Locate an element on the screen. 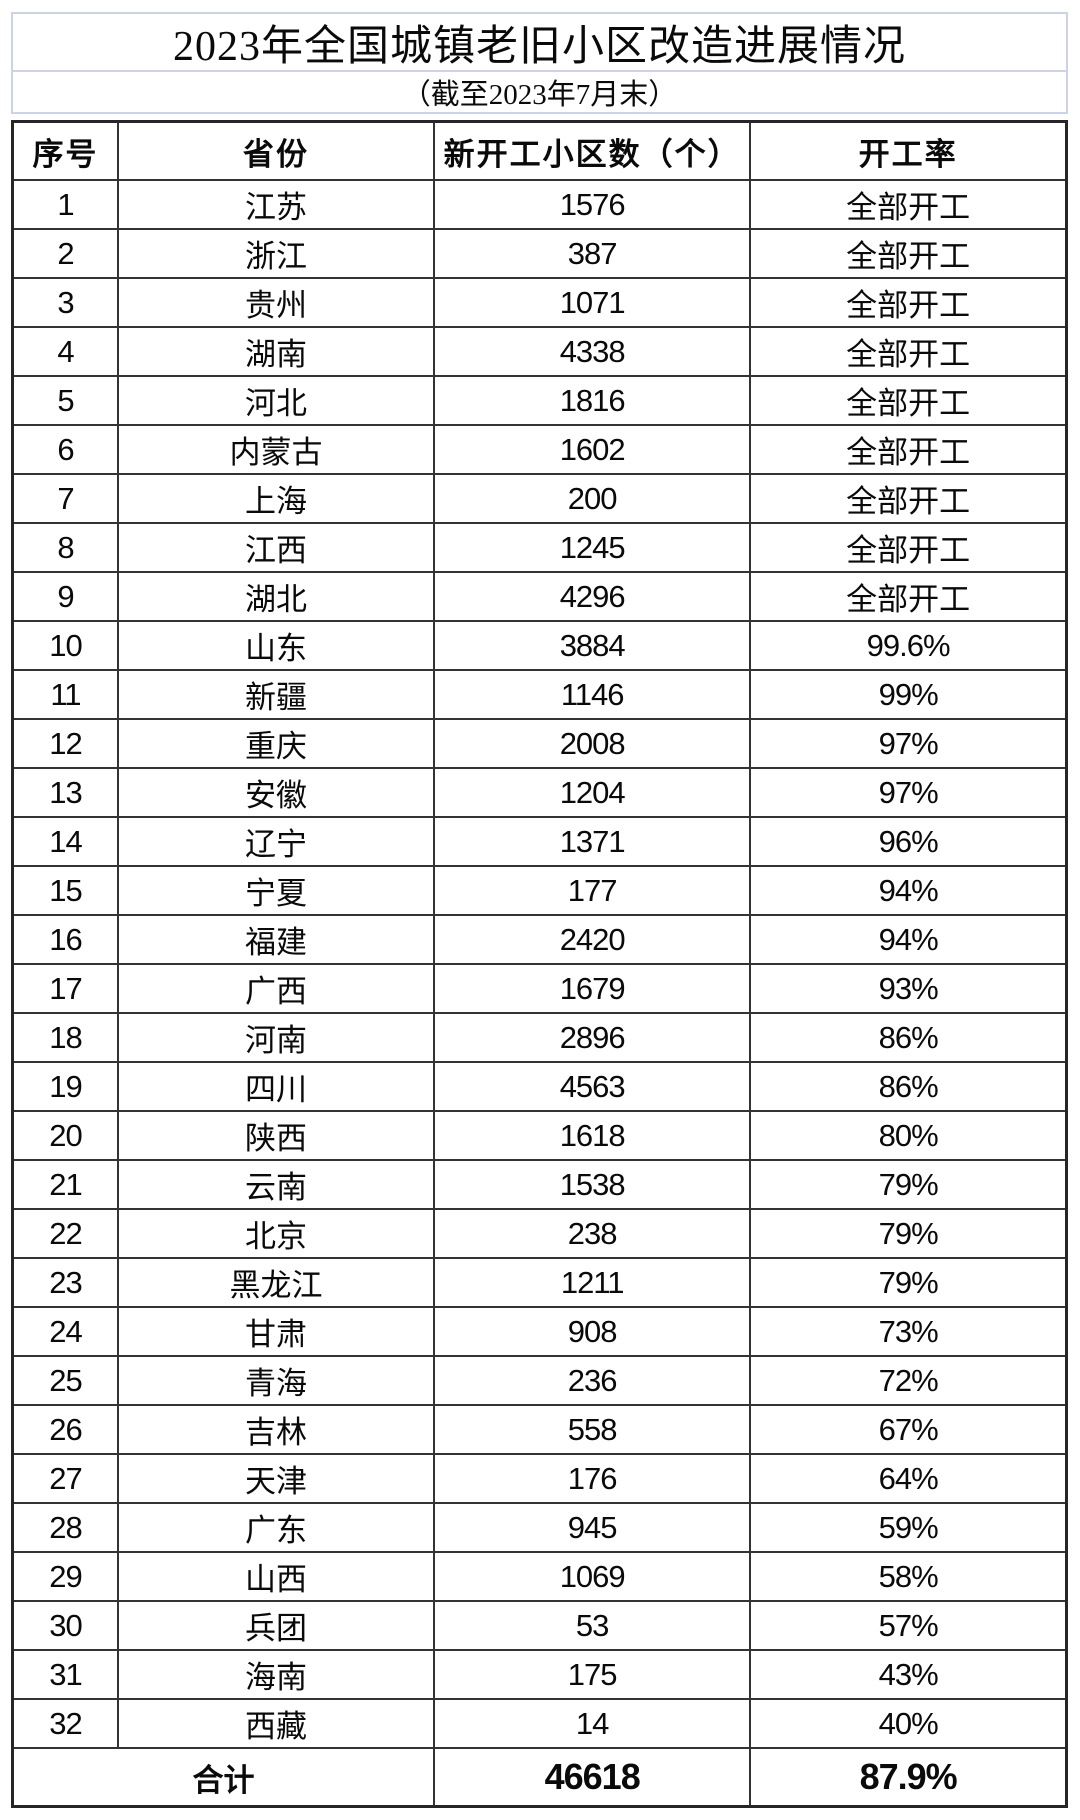  cell-index: 28 is located at coordinates (65, 1527).